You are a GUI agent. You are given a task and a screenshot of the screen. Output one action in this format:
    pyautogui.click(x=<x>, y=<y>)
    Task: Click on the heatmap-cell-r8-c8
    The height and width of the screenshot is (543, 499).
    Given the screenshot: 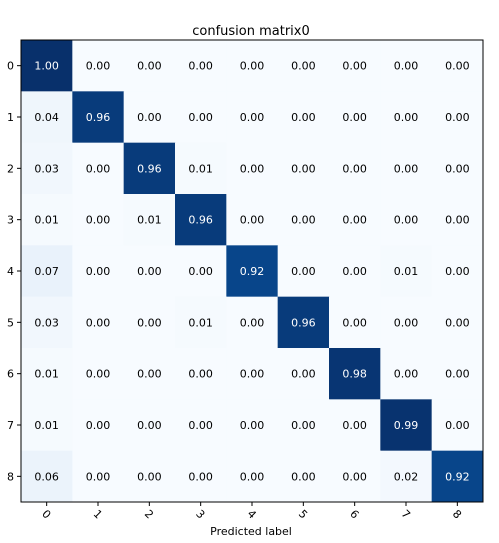 What is the action you would take?
    pyautogui.click(x=457, y=476)
    